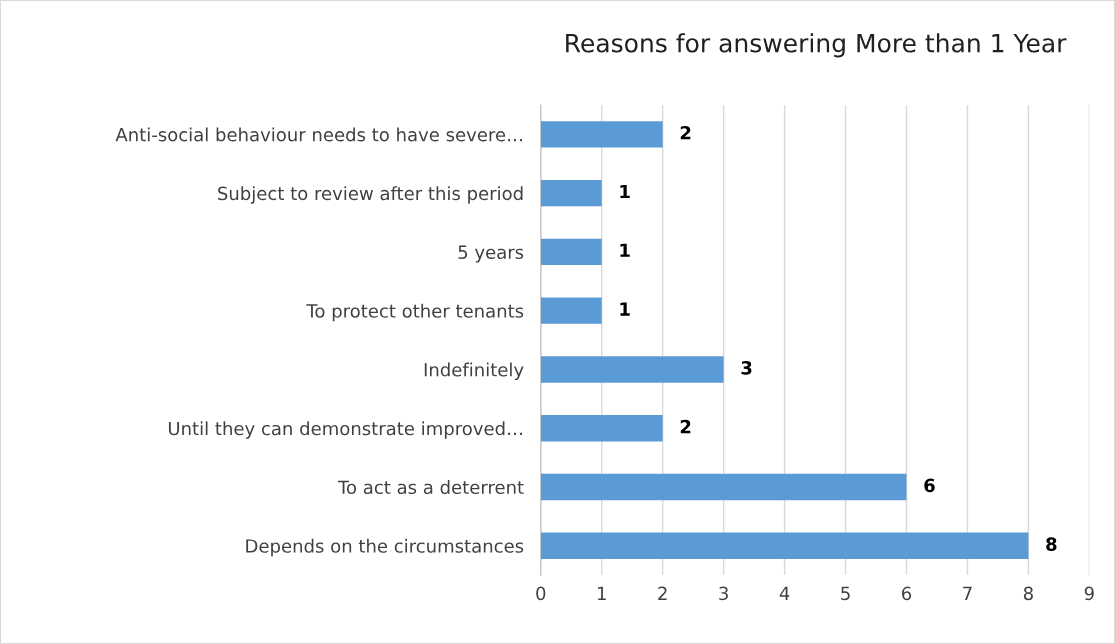 This screenshot has width=1115, height=644. What do you see at coordinates (474, 371) in the screenshot?
I see `y-tick-label: Indefinitely` at bounding box center [474, 371].